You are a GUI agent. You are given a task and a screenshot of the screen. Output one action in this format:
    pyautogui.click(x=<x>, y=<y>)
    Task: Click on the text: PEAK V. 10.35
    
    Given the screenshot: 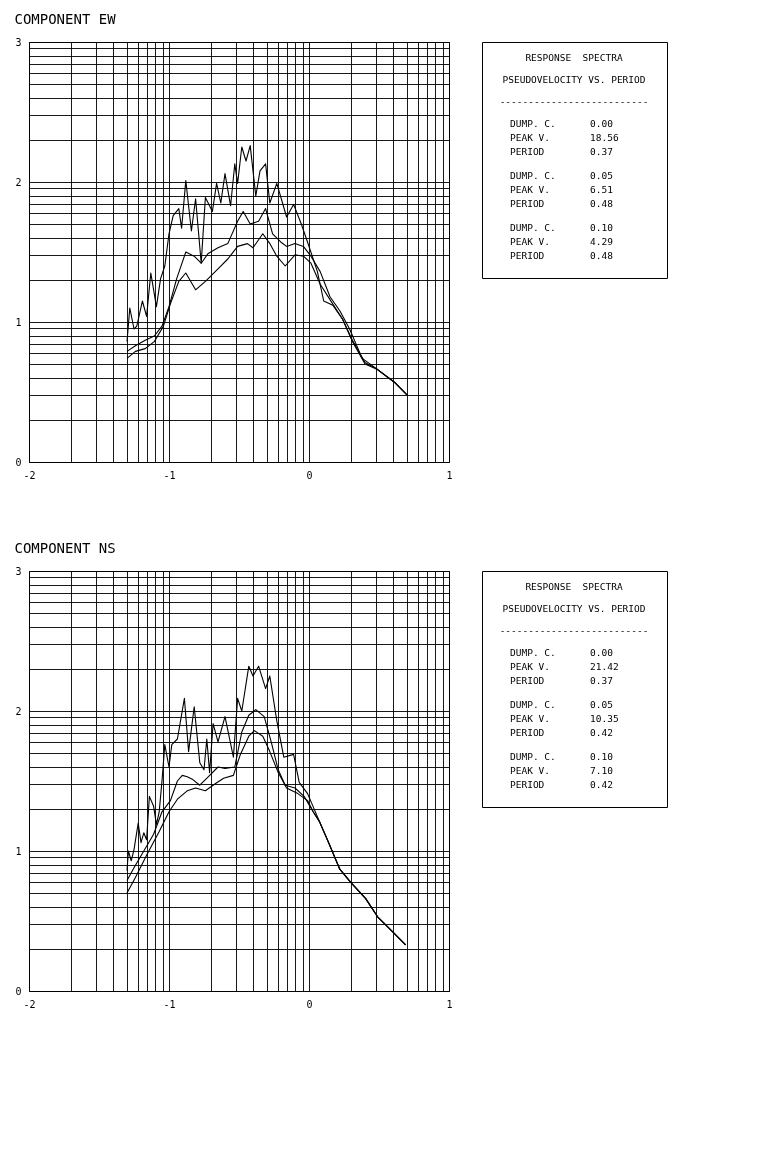 What is the action you would take?
    pyautogui.click(x=564, y=718)
    